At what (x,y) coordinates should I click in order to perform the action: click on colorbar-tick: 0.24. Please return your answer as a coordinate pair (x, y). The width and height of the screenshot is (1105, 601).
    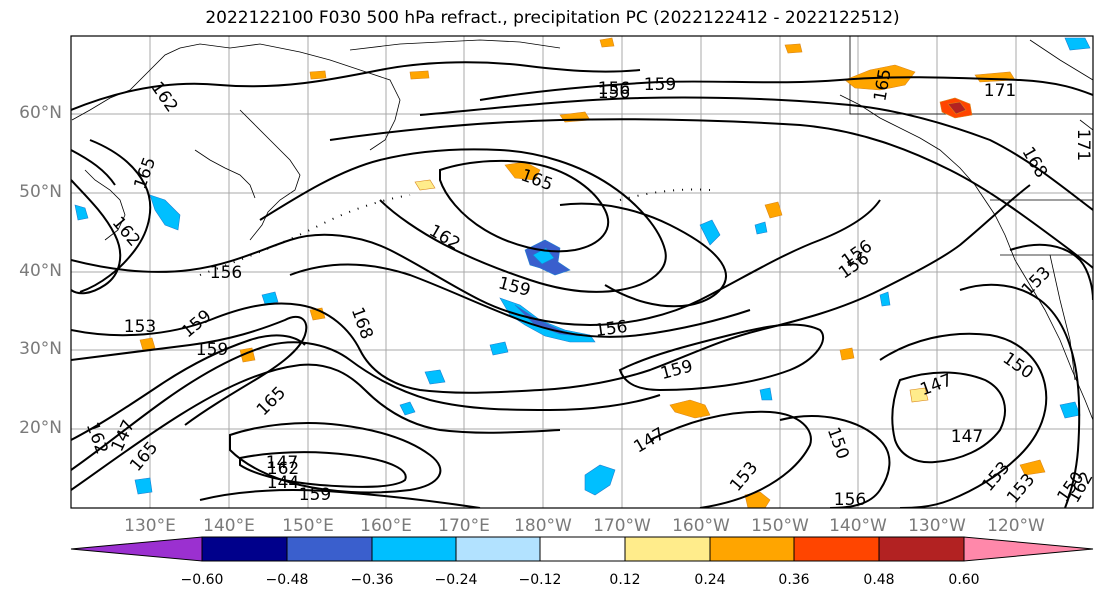
    Looking at the image, I should click on (710, 580).